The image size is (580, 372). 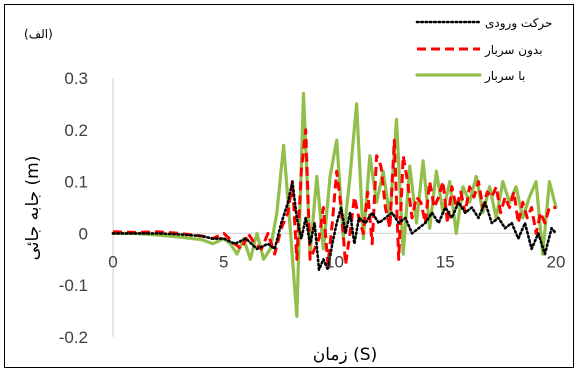 I want to click on y-tick-label: 0, so click(x=83, y=233).